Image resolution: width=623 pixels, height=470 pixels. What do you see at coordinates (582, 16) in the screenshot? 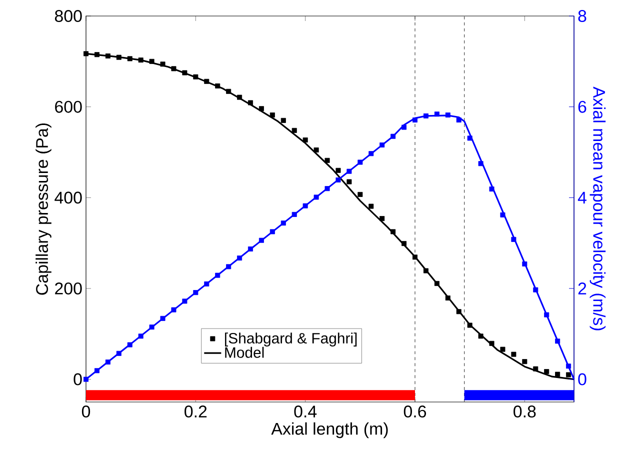
I see `y2-tick-label: 8` at bounding box center [582, 16].